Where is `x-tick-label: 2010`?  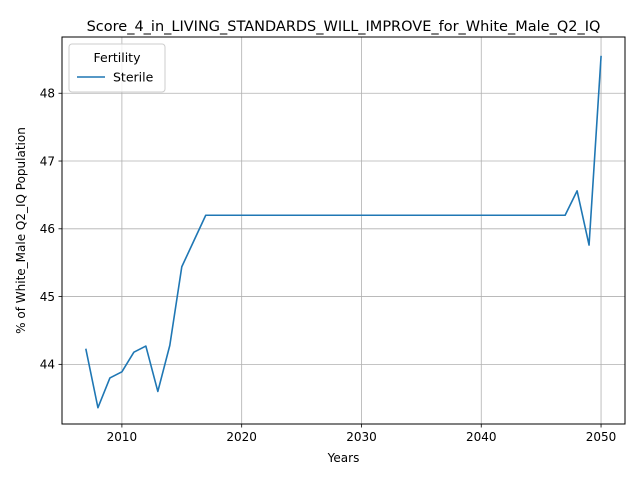 x-tick-label: 2010 is located at coordinates (122, 437).